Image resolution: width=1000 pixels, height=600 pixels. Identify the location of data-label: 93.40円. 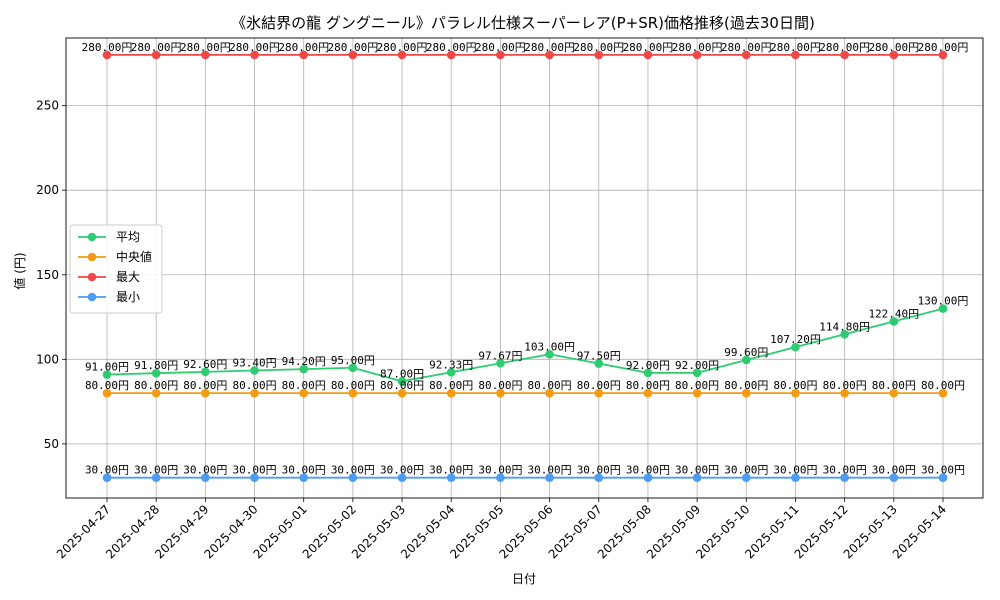
(254, 362).